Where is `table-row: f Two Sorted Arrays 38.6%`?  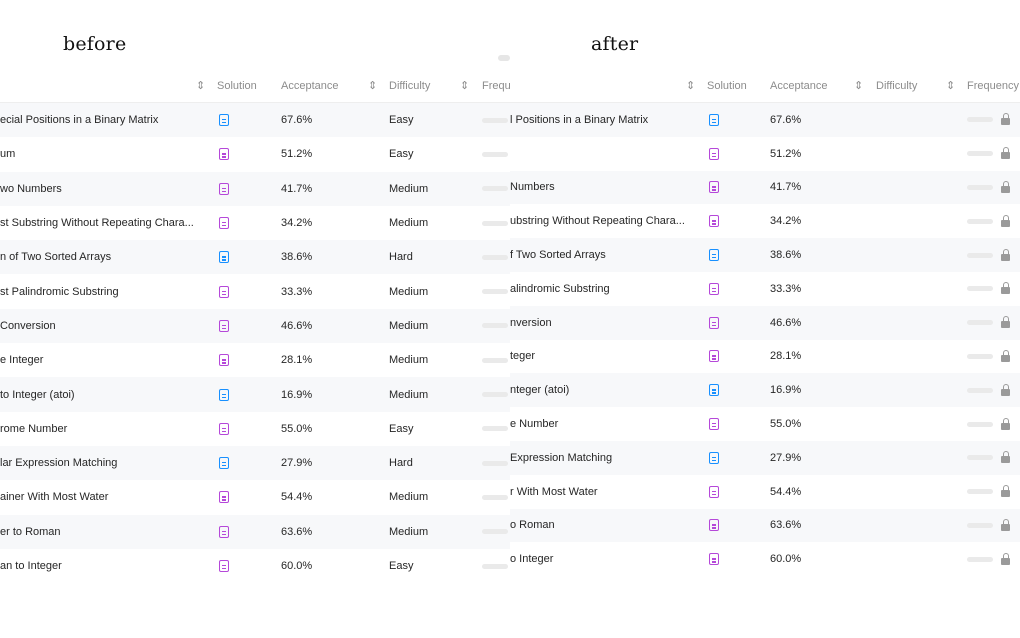 table-row: f Two Sorted Arrays 38.6% is located at coordinates (765, 255).